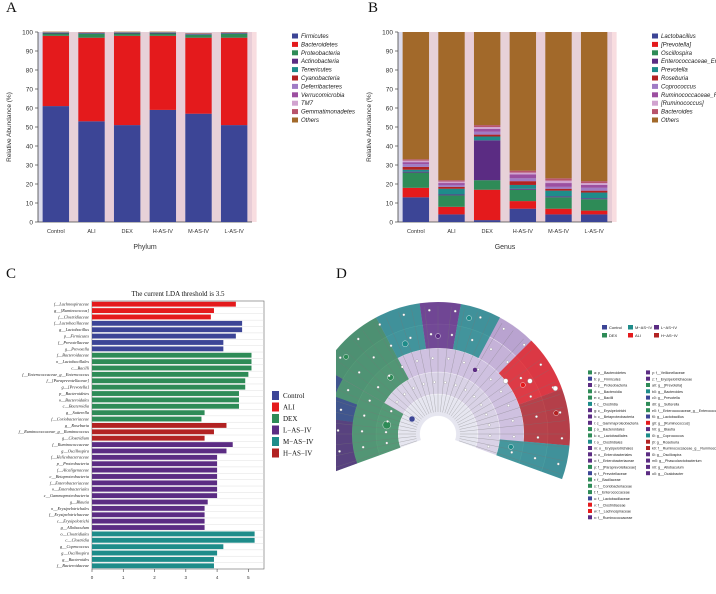 The height and width of the screenshot is (594, 716). Describe the element at coordinates (73, 316) in the screenshot. I see `lda-bar-label: f__Clostridiaceae` at that location.